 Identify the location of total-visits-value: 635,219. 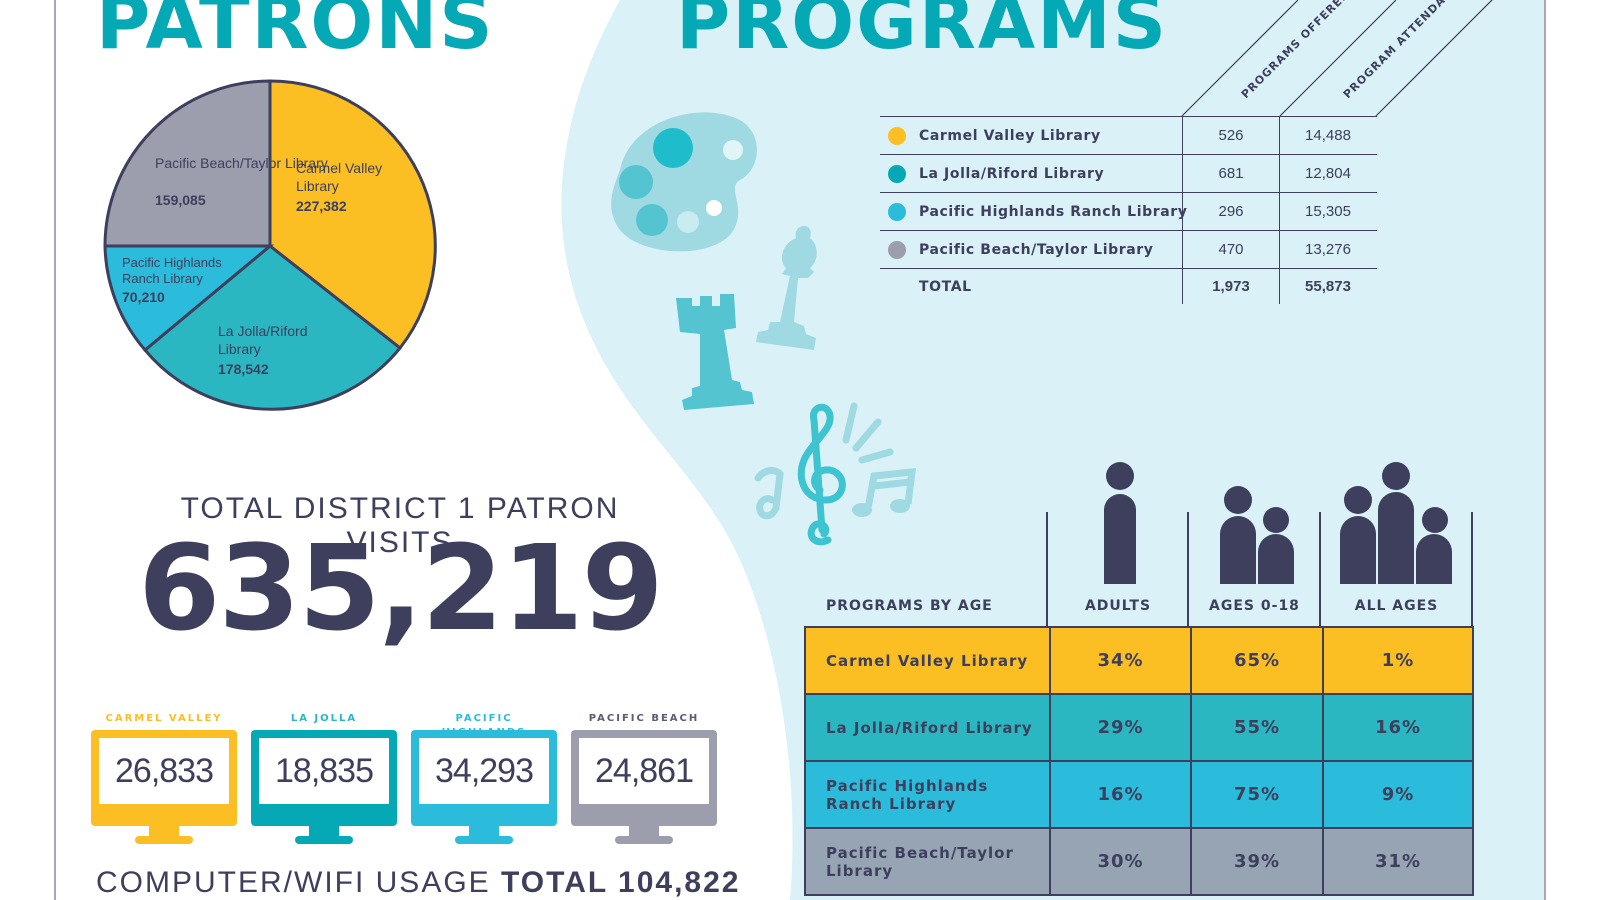
(400, 588).